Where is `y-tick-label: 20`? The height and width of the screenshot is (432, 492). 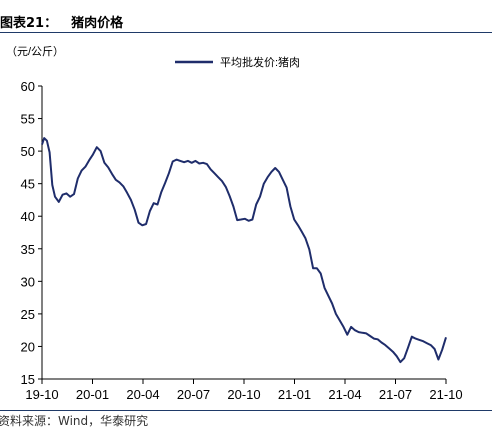
y-tick-label: 20 is located at coordinates (28, 346).